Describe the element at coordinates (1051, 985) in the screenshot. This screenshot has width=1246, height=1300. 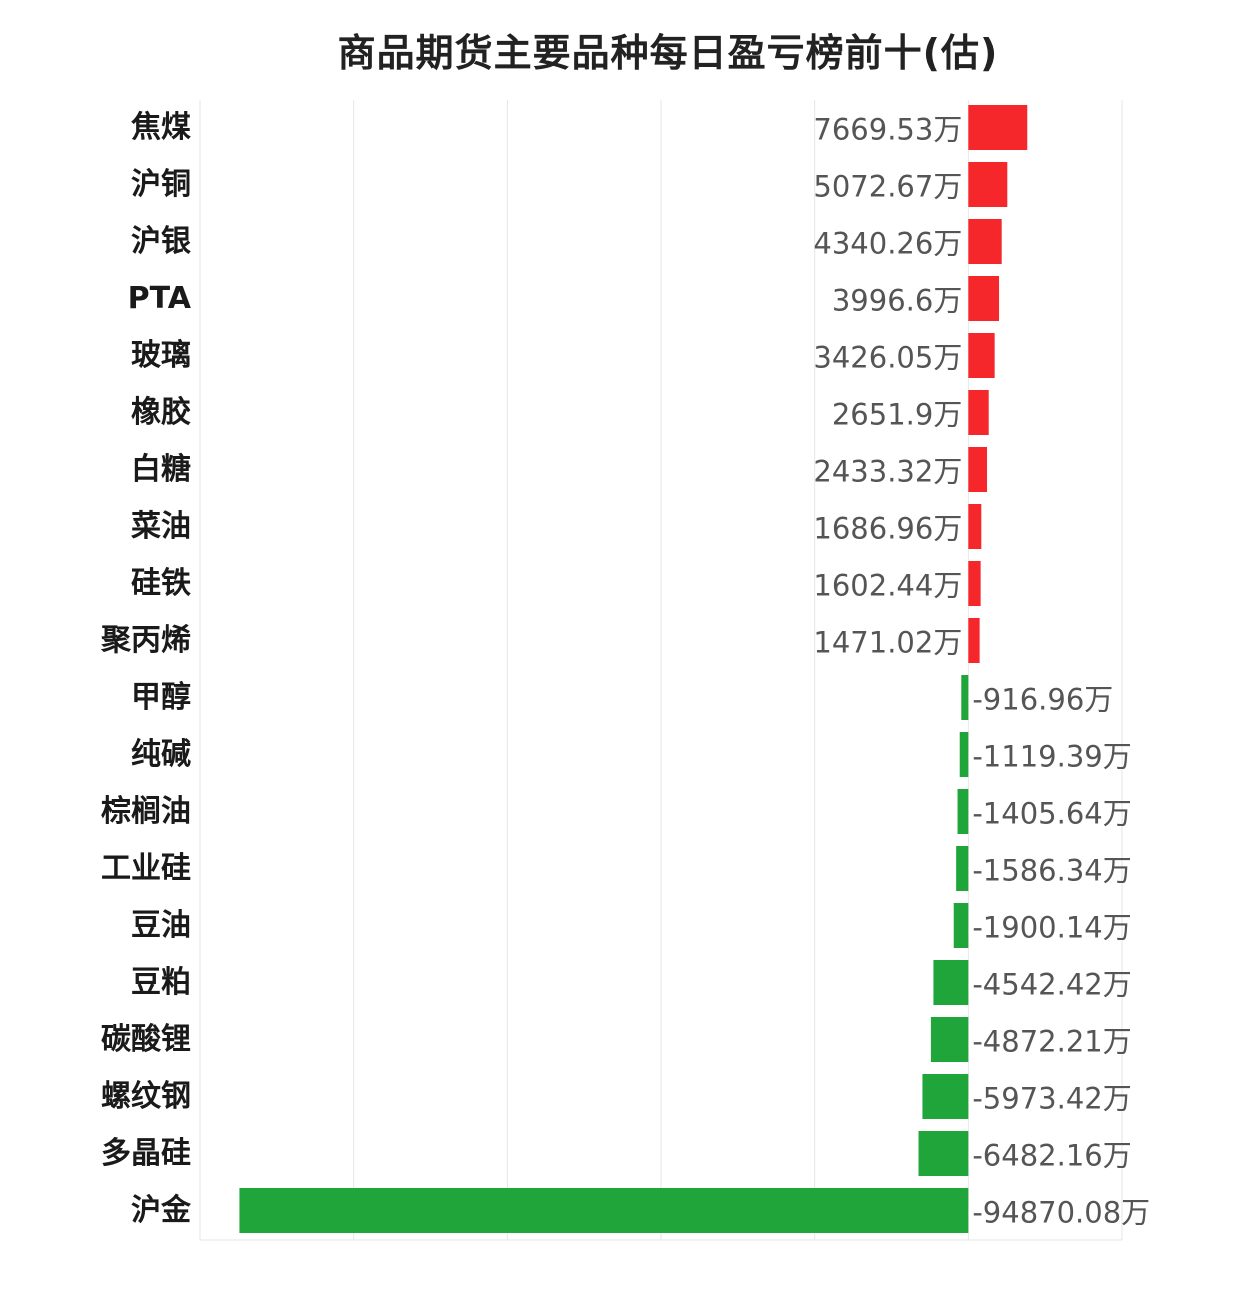
I see `value-label: -4542.42万` at that location.